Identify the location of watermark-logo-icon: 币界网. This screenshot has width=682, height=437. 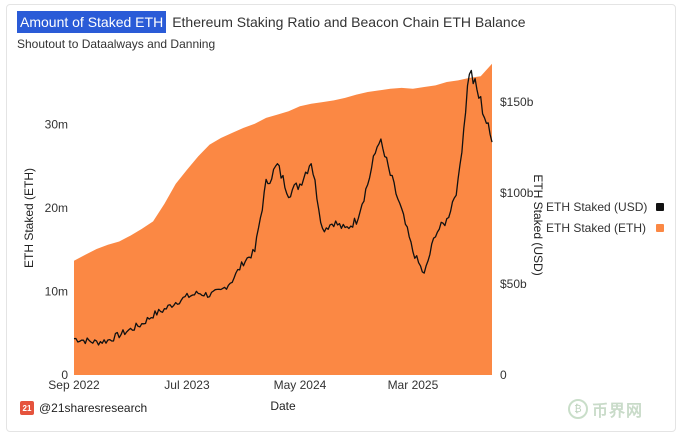
(618, 411).